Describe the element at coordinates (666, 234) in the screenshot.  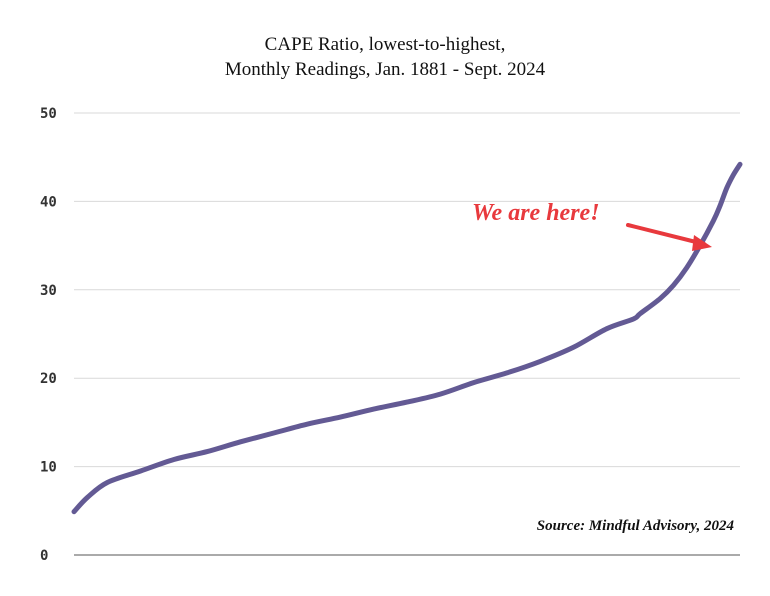
I see `arrow-shaft` at that location.